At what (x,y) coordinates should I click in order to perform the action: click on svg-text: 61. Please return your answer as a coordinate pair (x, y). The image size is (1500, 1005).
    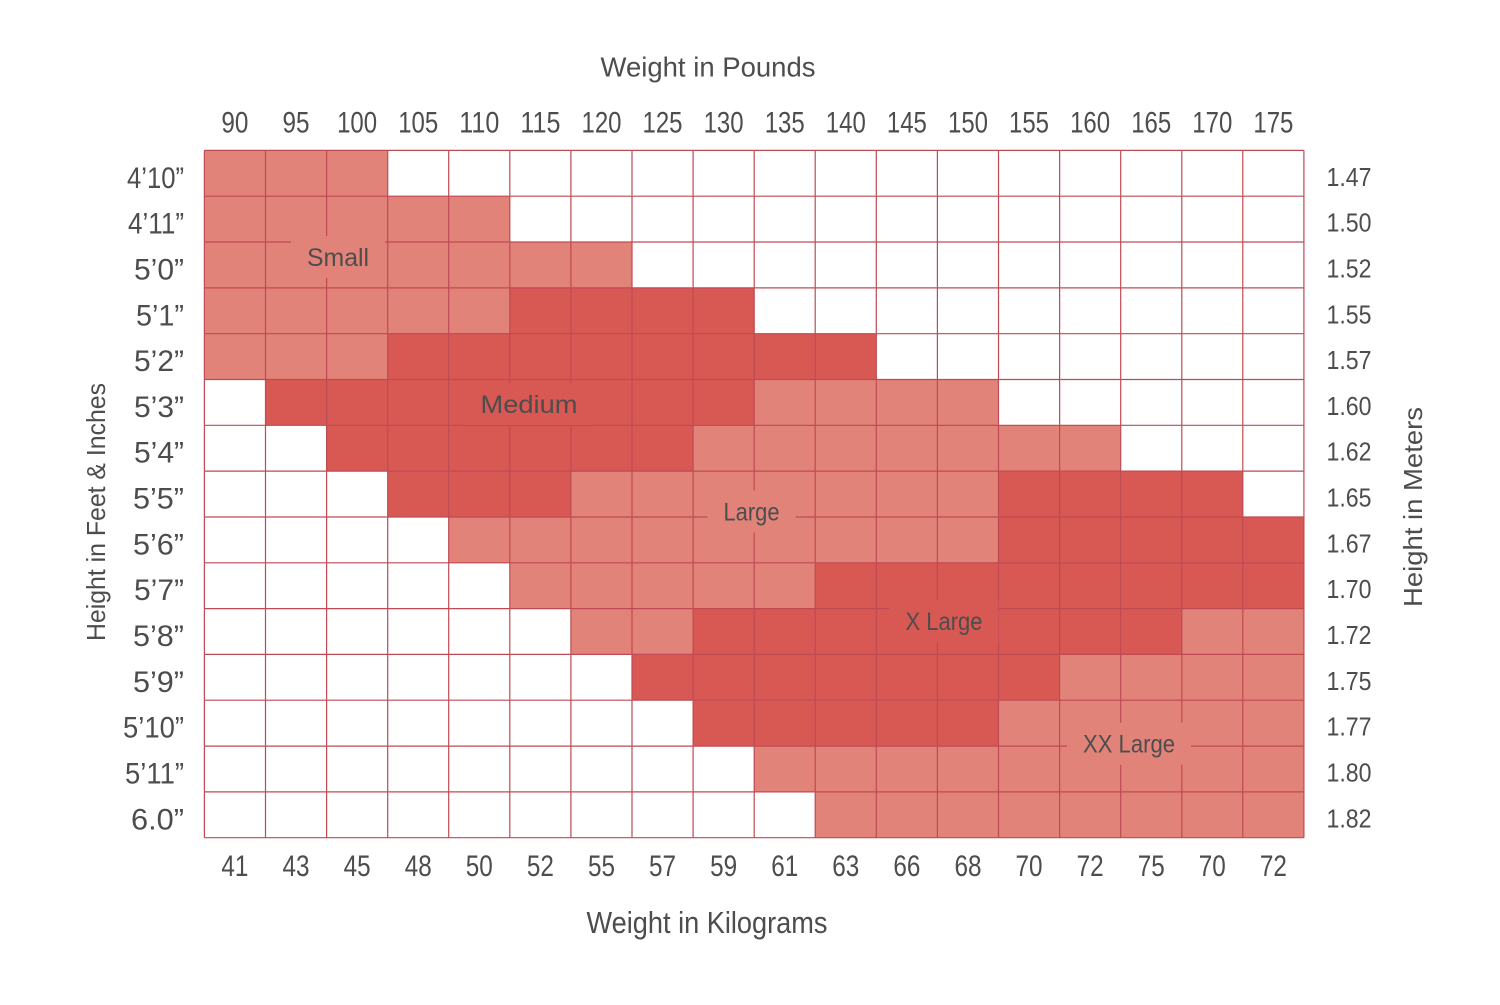
    Looking at the image, I should click on (784, 866).